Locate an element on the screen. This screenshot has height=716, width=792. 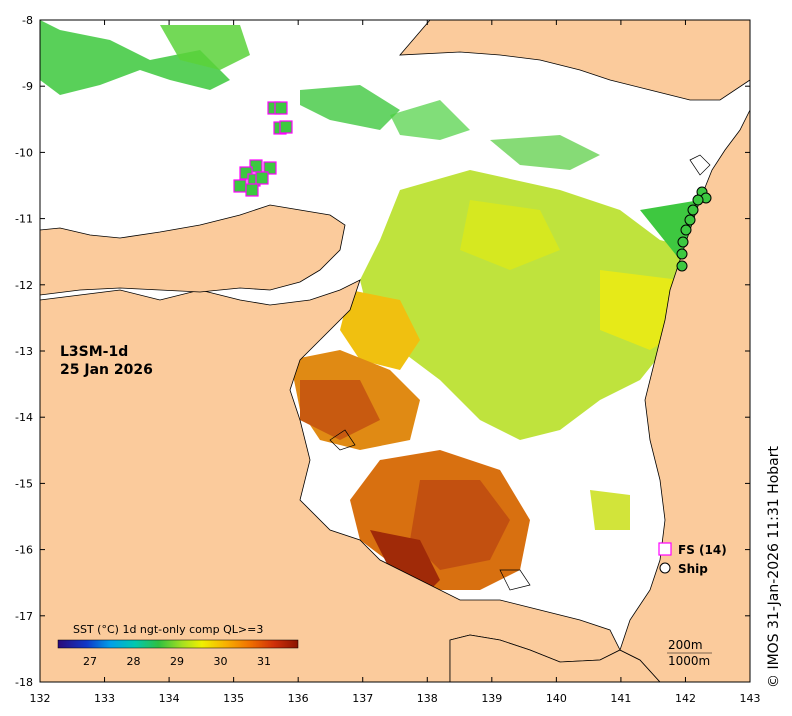
y-tick-label: -8 is located at coordinates (27, 20).